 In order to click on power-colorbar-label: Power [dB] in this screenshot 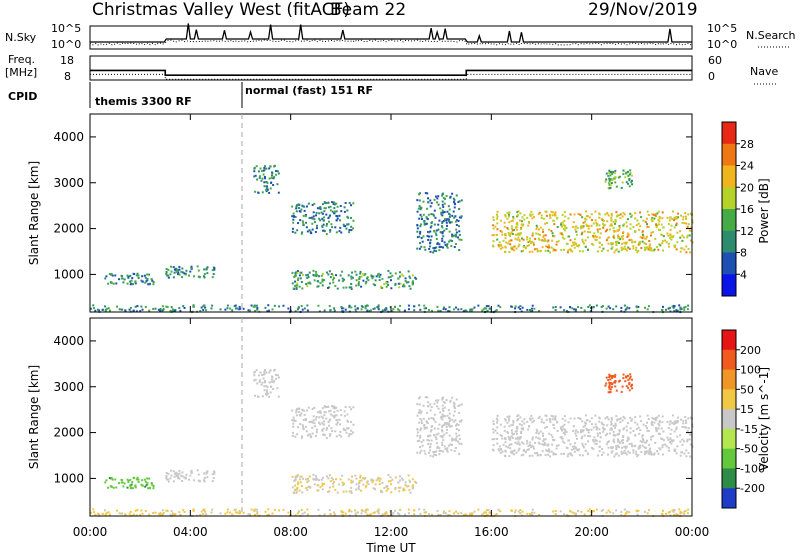, I will do `click(764, 210)`.